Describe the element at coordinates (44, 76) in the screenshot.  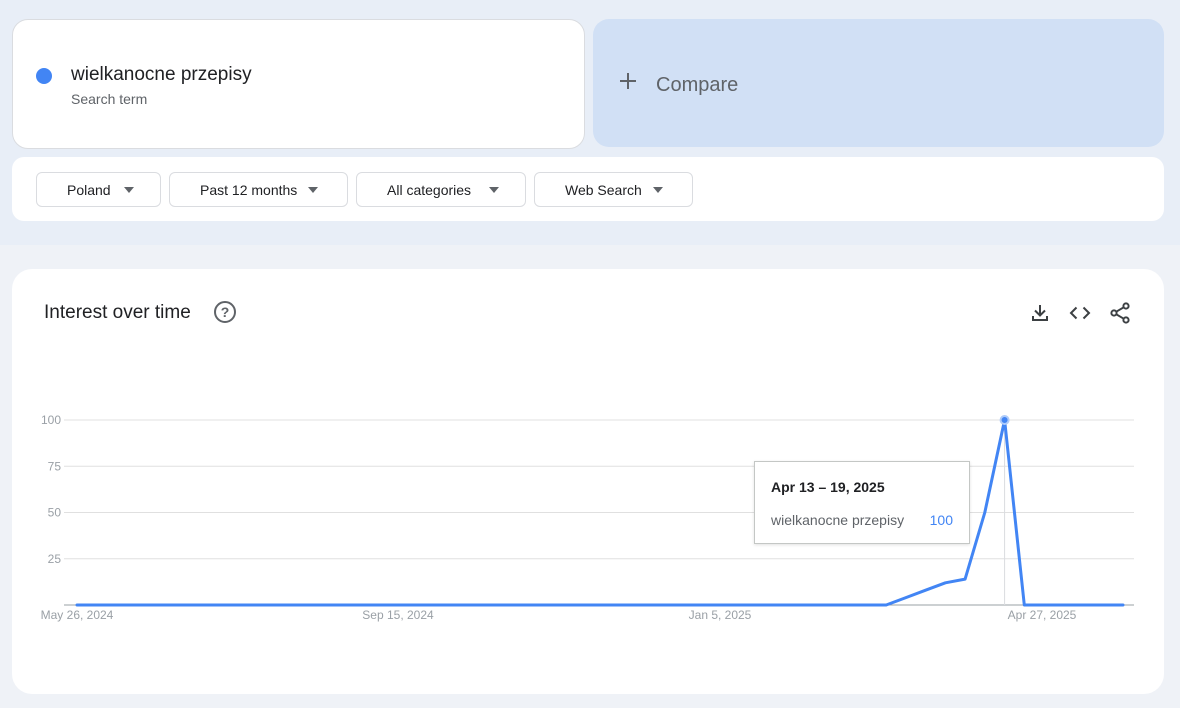
I see `term-color-dot` at that location.